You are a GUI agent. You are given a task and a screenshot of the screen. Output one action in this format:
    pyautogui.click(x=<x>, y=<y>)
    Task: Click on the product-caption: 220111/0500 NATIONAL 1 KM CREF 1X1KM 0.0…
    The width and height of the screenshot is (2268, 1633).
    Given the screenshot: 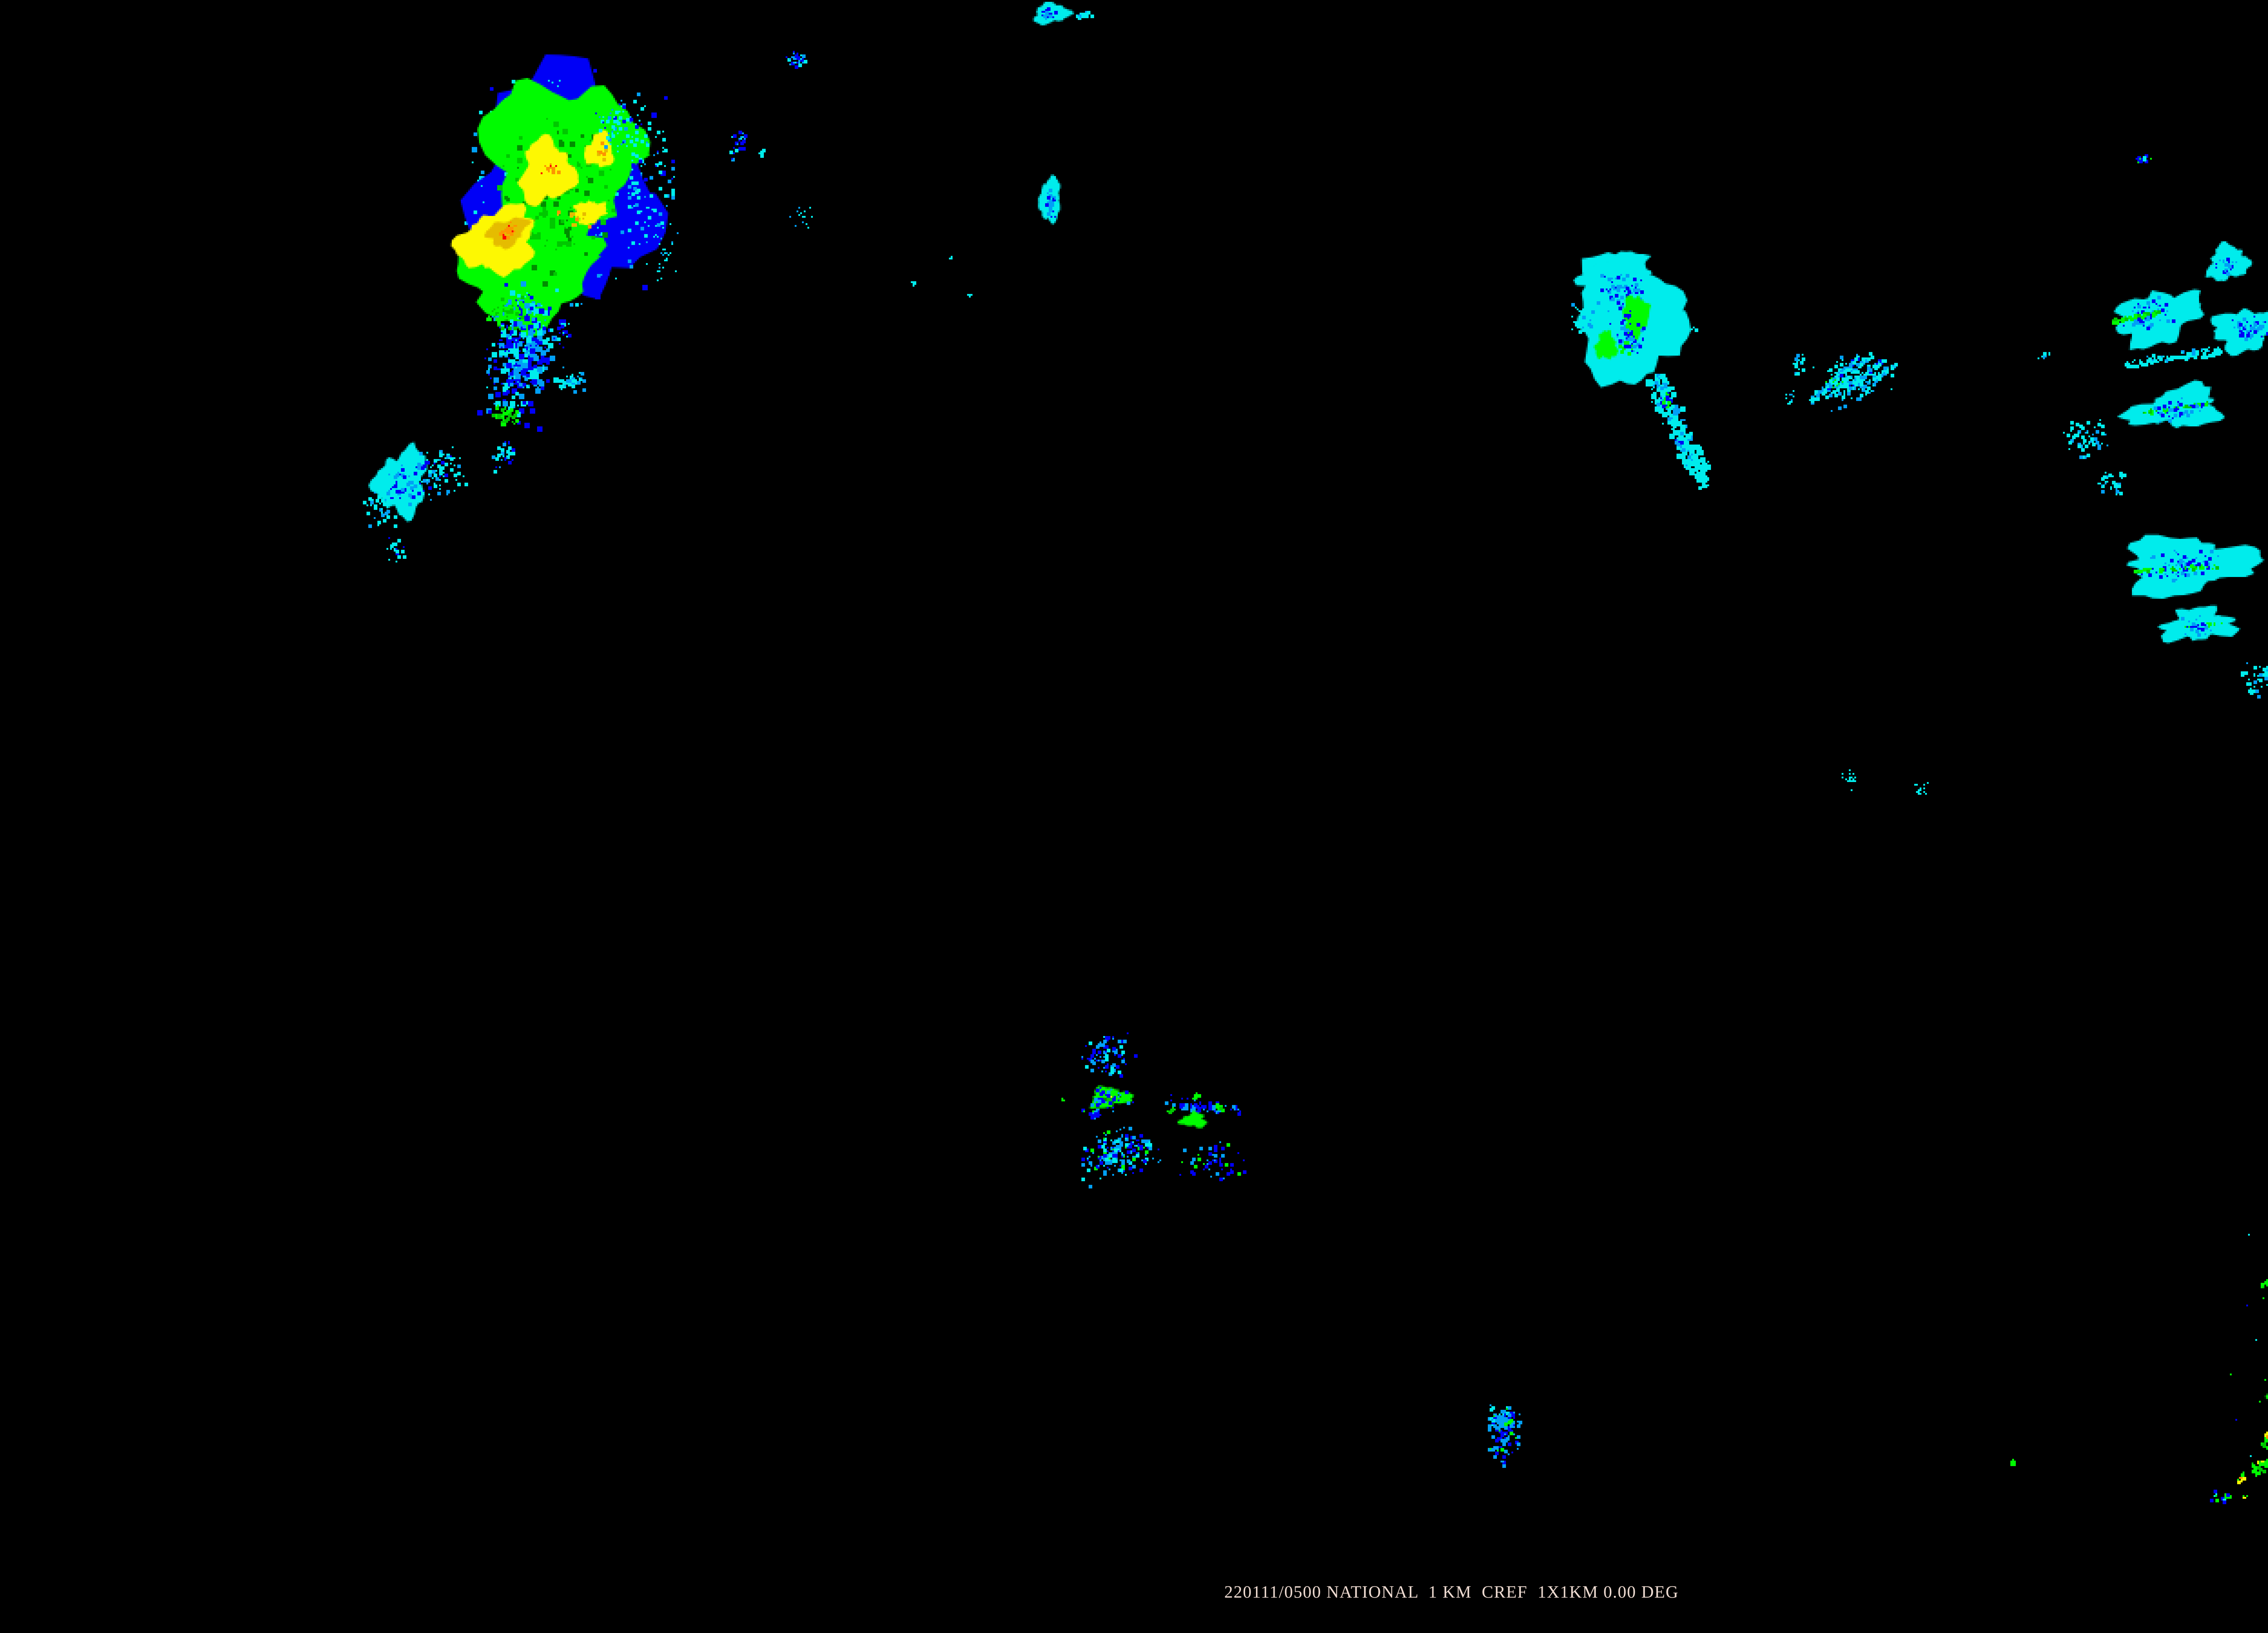 What is the action you would take?
    pyautogui.click(x=1452, y=1592)
    